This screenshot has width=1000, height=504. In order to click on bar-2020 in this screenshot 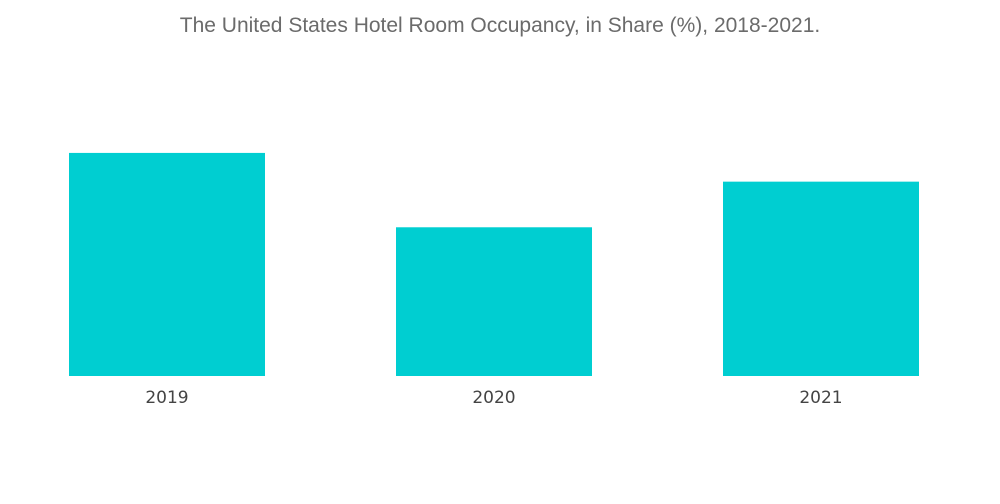, I will do `click(494, 301)`.